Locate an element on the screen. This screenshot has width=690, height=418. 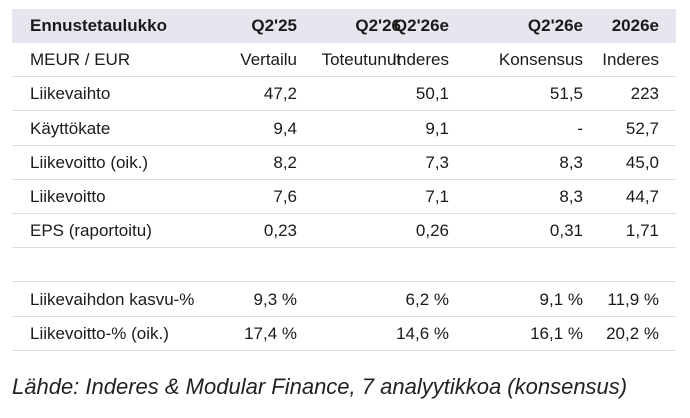
row-label: MEUR / EUR is located at coordinates (80, 60).